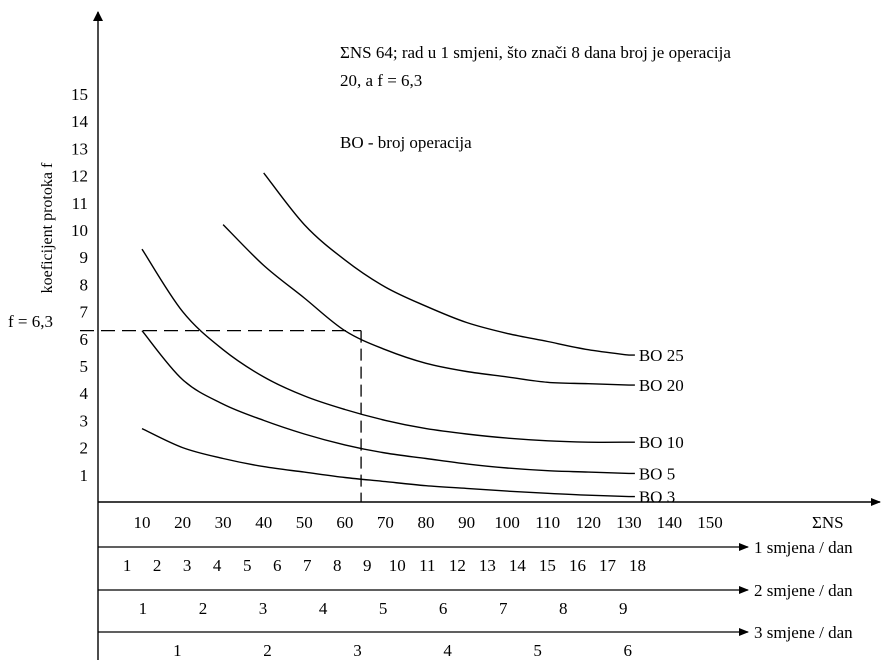 This screenshot has height=664, width=890. I want to click on y-tick-label: 12, so click(79, 176).